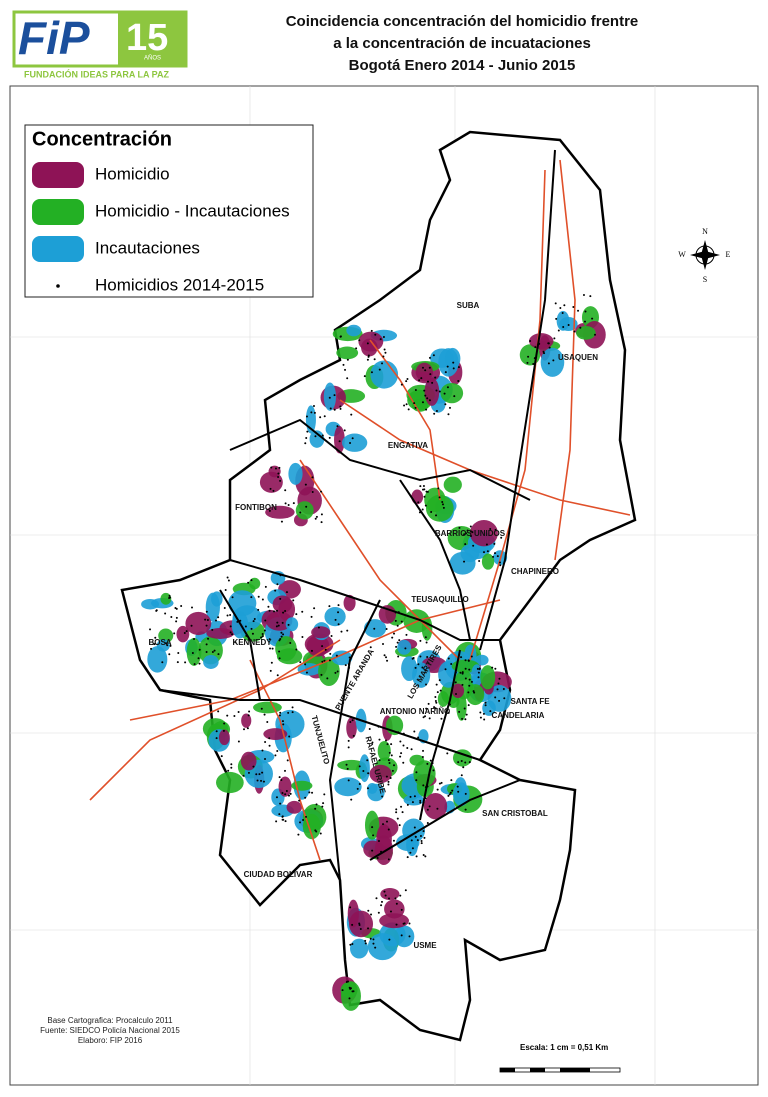 The height and width of the screenshot is (1097, 768). What do you see at coordinates (560, 1058) in the screenshot?
I see `scale: Escala: 1 cm = 0,51 Km` at bounding box center [560, 1058].